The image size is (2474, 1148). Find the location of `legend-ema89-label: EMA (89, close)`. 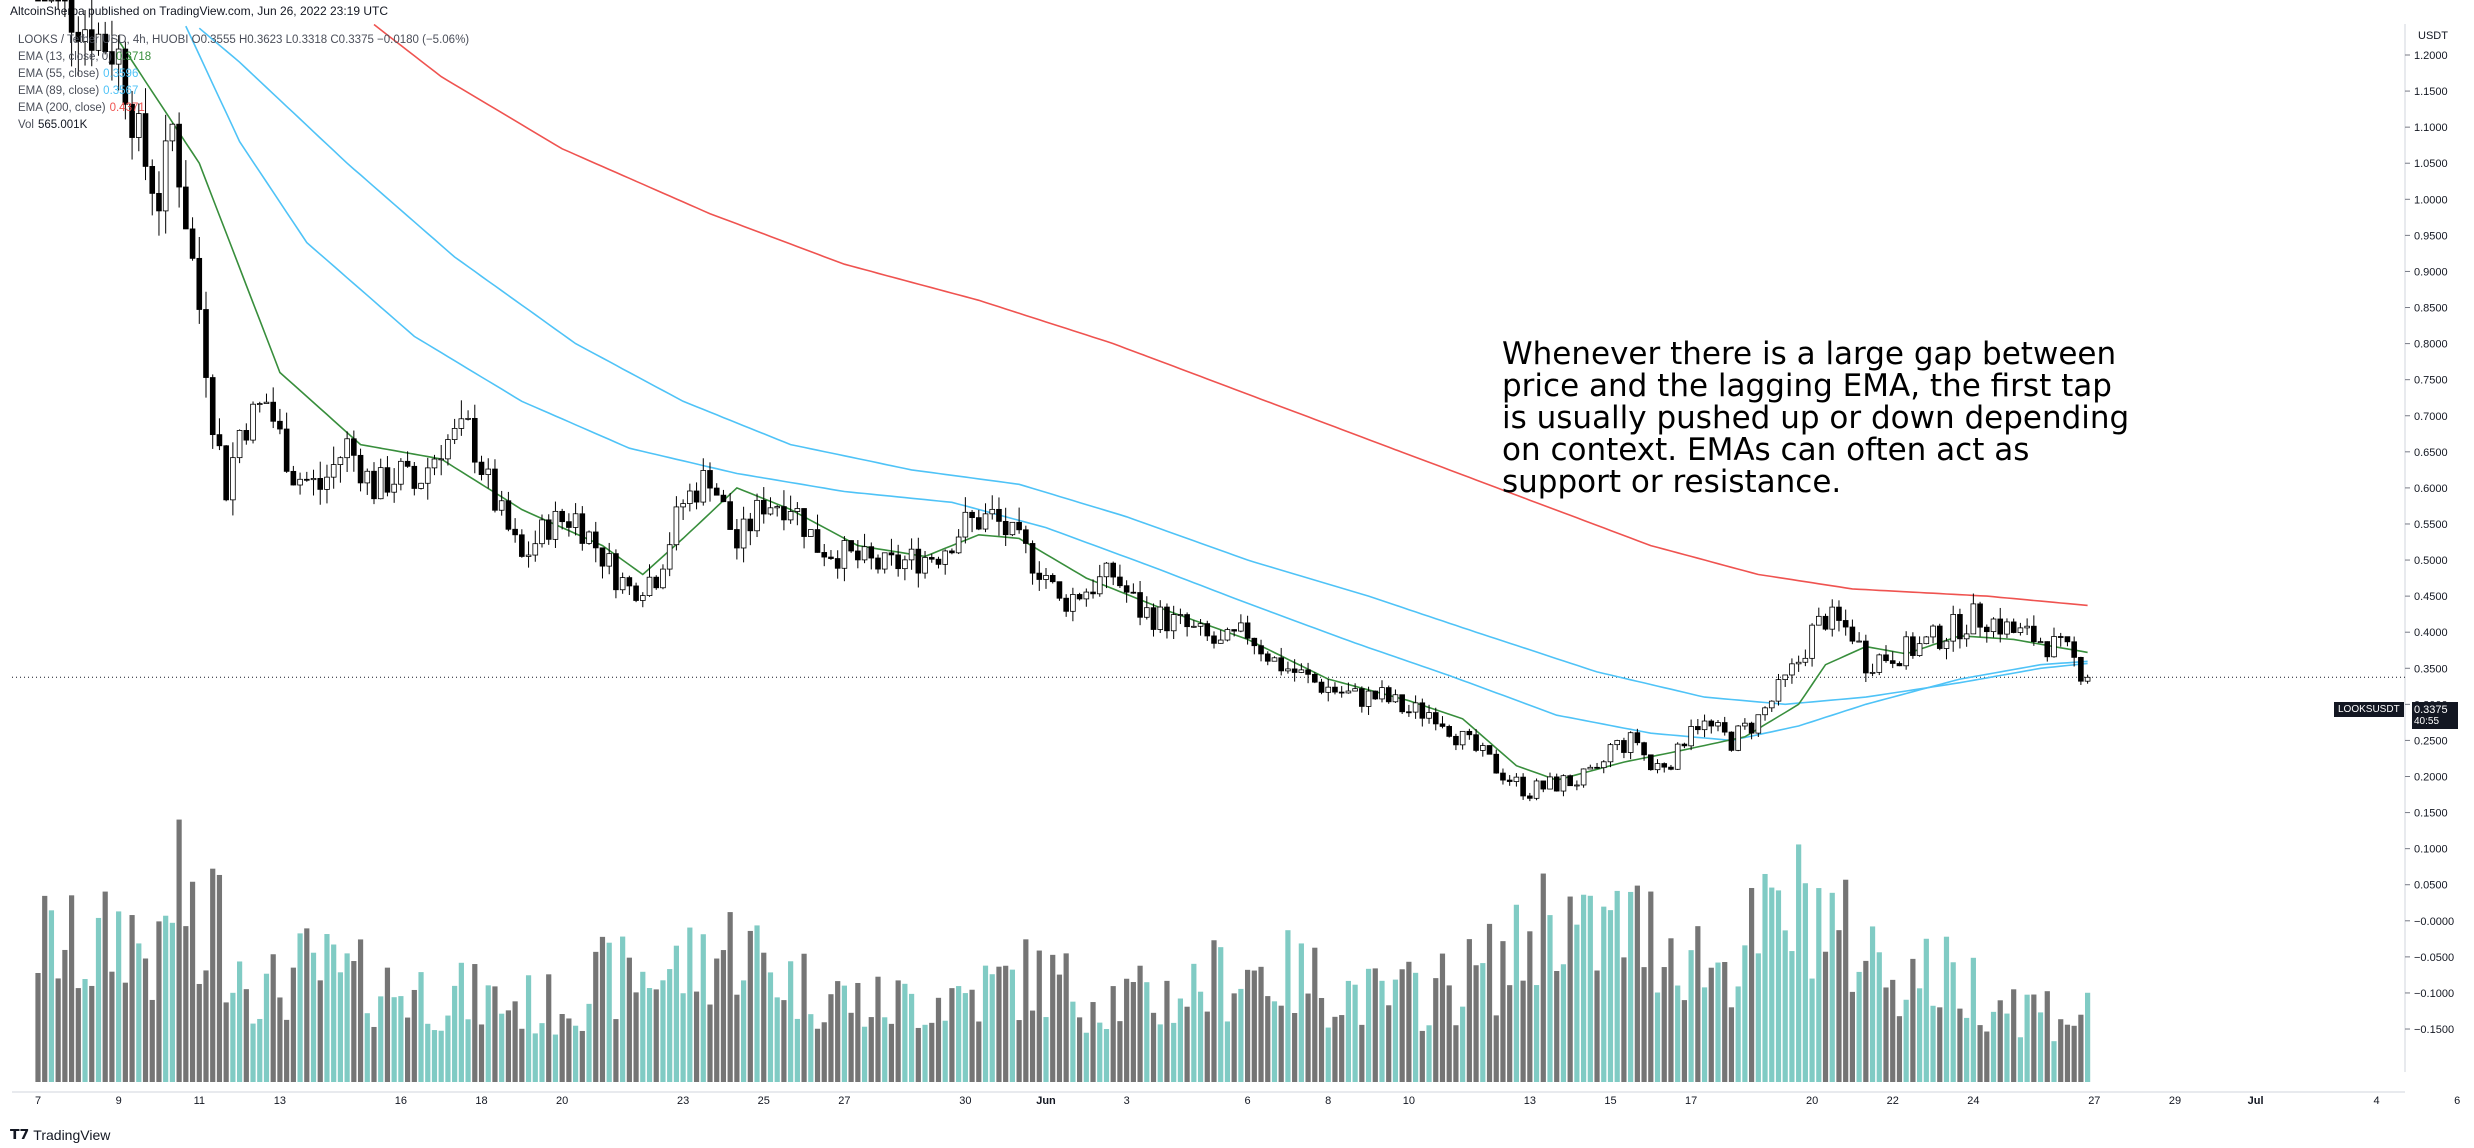

legend-ema89-label: EMA (89, close) is located at coordinates (59, 91).